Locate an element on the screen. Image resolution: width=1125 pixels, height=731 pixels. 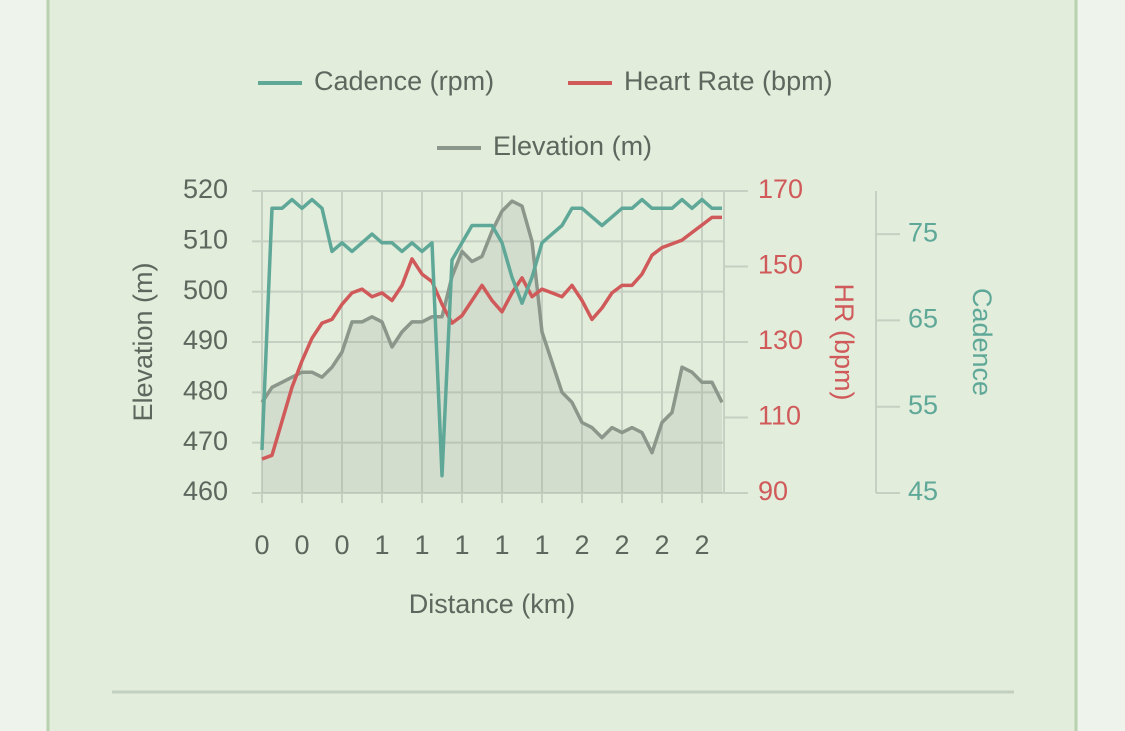
legend-label: Cadence (rpm) is located at coordinates (404, 81).